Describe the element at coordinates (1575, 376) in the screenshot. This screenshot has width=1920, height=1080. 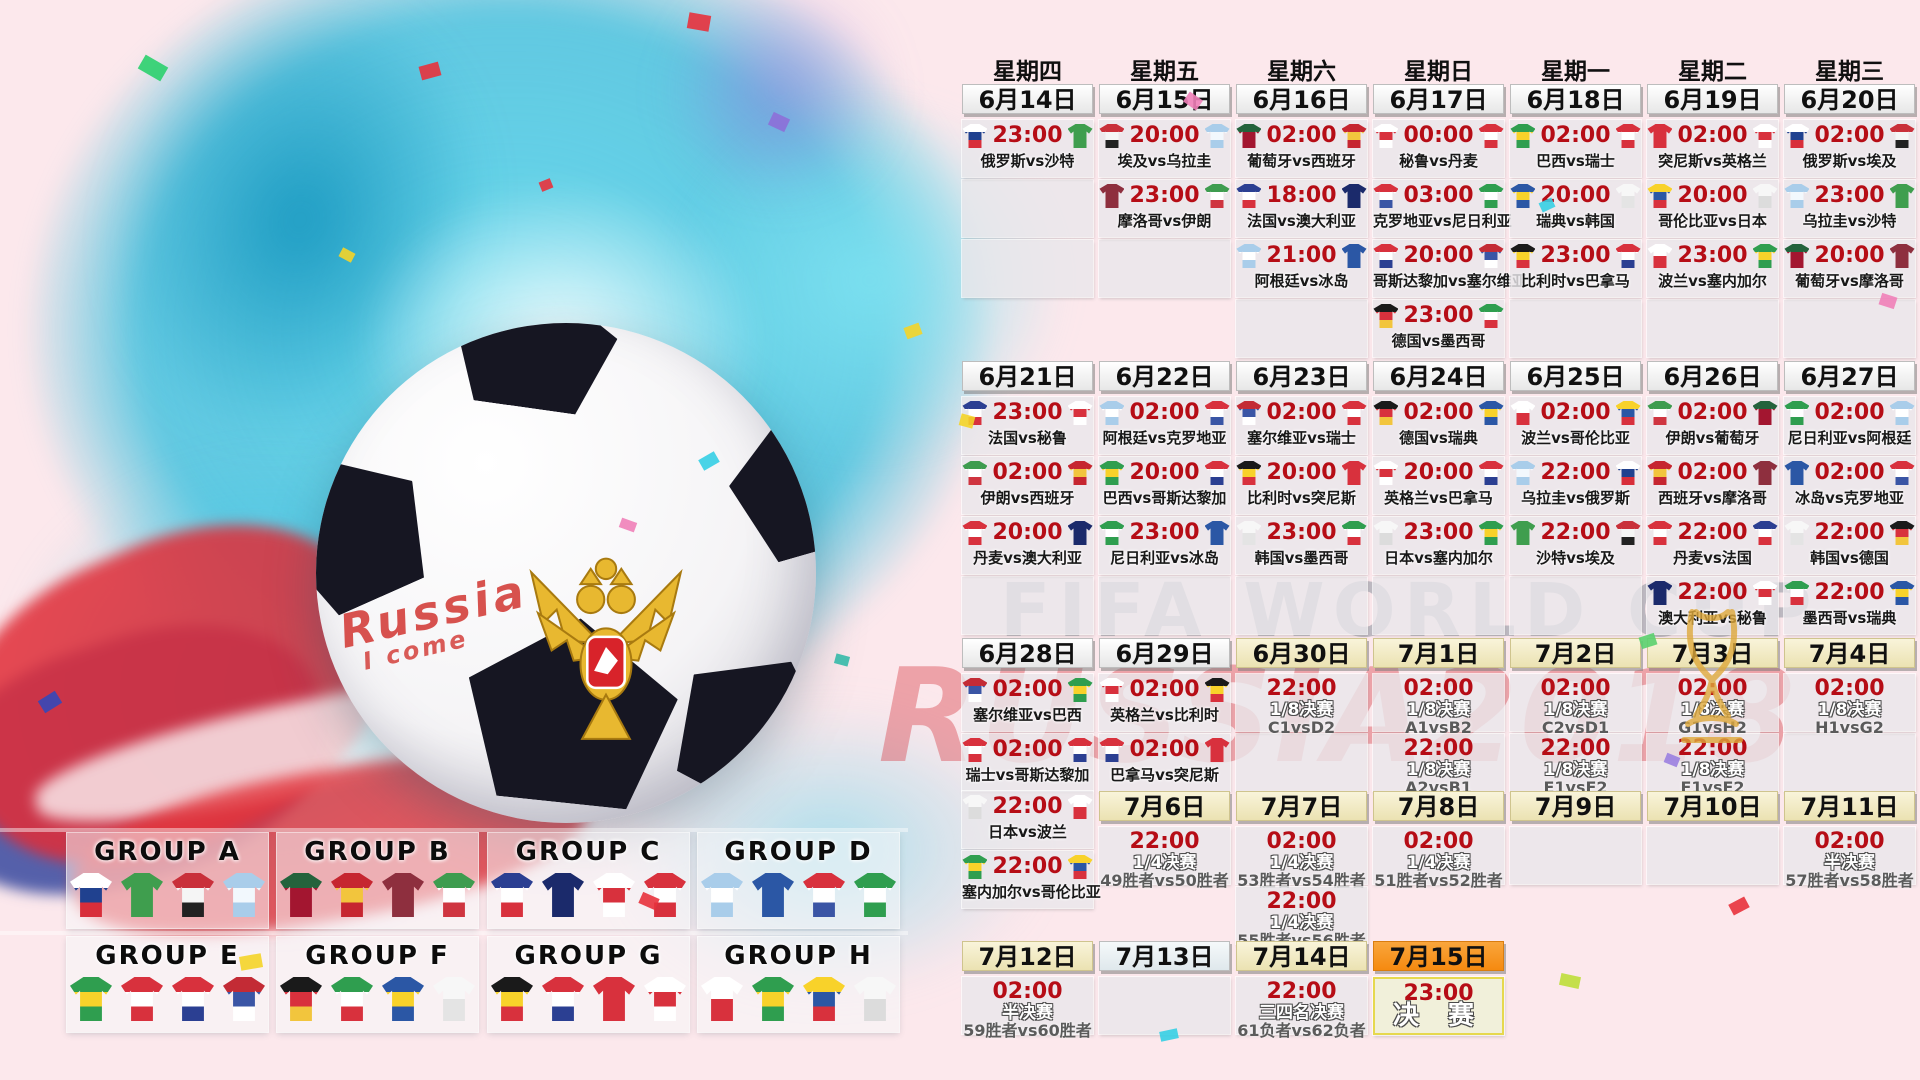
I see `date-button: 6月25日` at that location.